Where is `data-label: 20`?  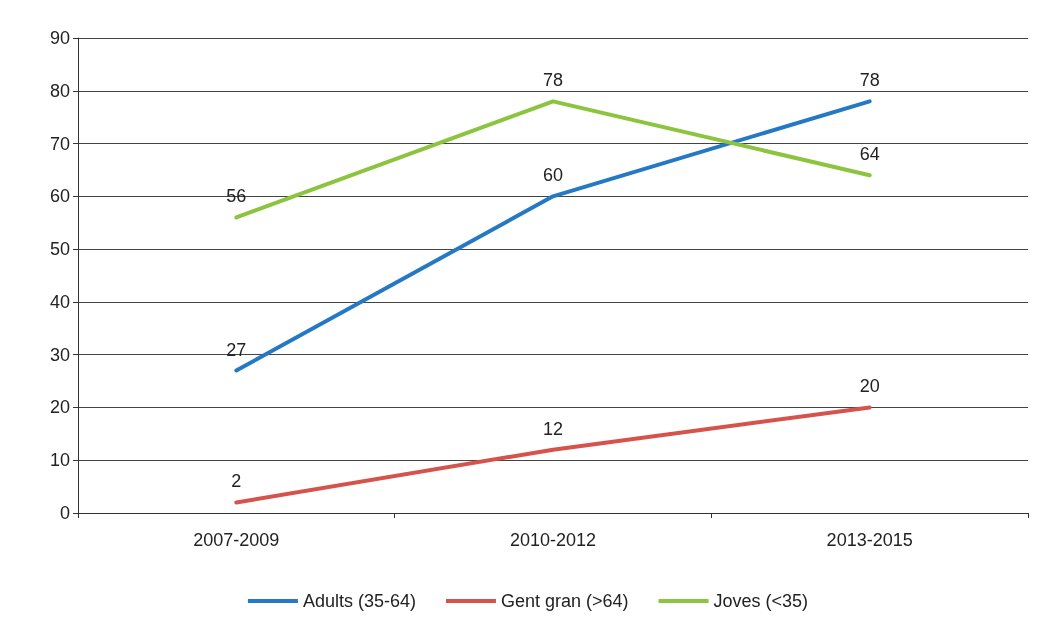 data-label: 20 is located at coordinates (869, 386).